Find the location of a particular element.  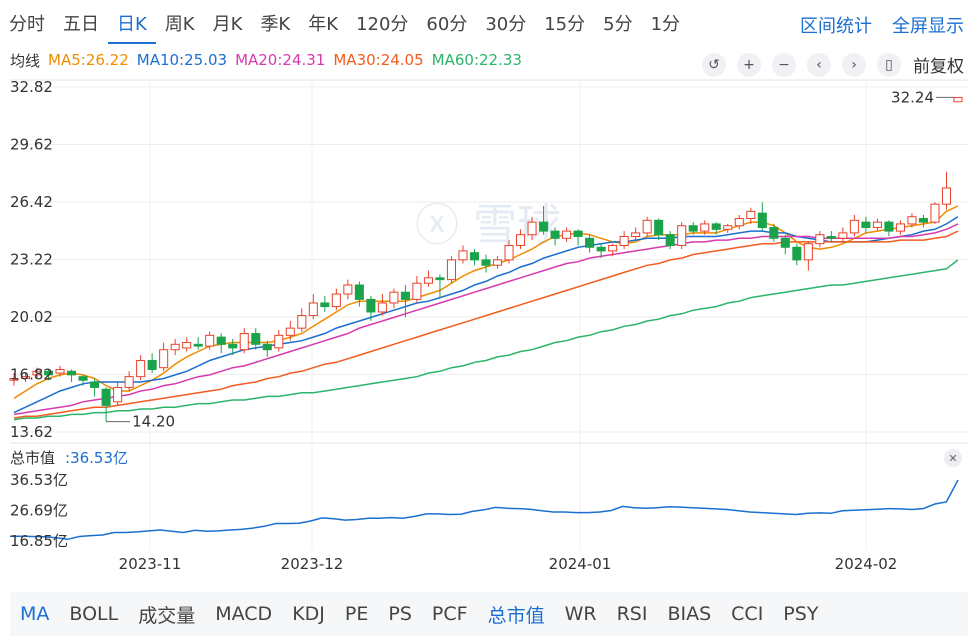

tab-intraday: 分时 is located at coordinates (27, 24).